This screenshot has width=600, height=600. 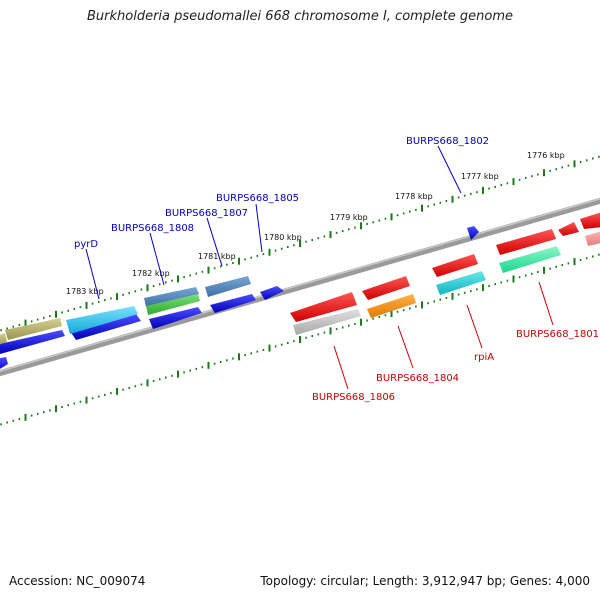 What do you see at coordinates (257, 198) in the screenshot?
I see `gene-label: BURPS668_1805` at bounding box center [257, 198].